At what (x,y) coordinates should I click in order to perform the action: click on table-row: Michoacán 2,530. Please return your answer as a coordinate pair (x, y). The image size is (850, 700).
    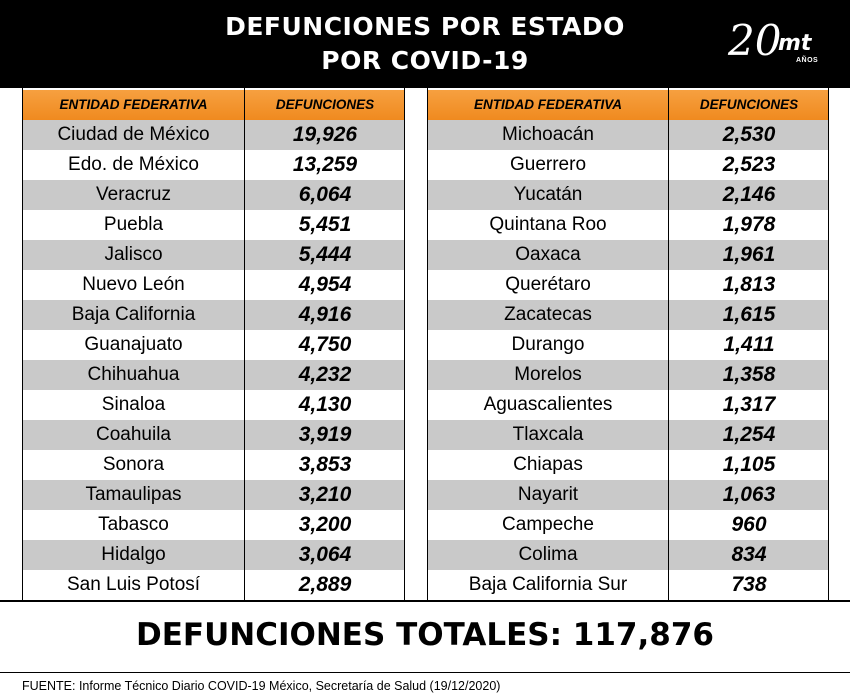
    Looking at the image, I should click on (628, 135).